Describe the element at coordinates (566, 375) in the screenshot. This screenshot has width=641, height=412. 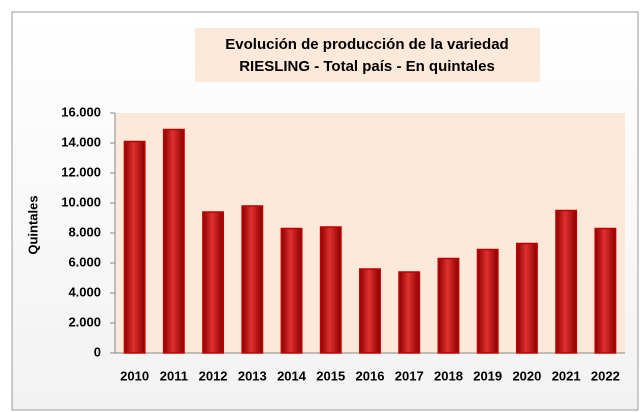
I see `x-tick-label: 2021` at that location.